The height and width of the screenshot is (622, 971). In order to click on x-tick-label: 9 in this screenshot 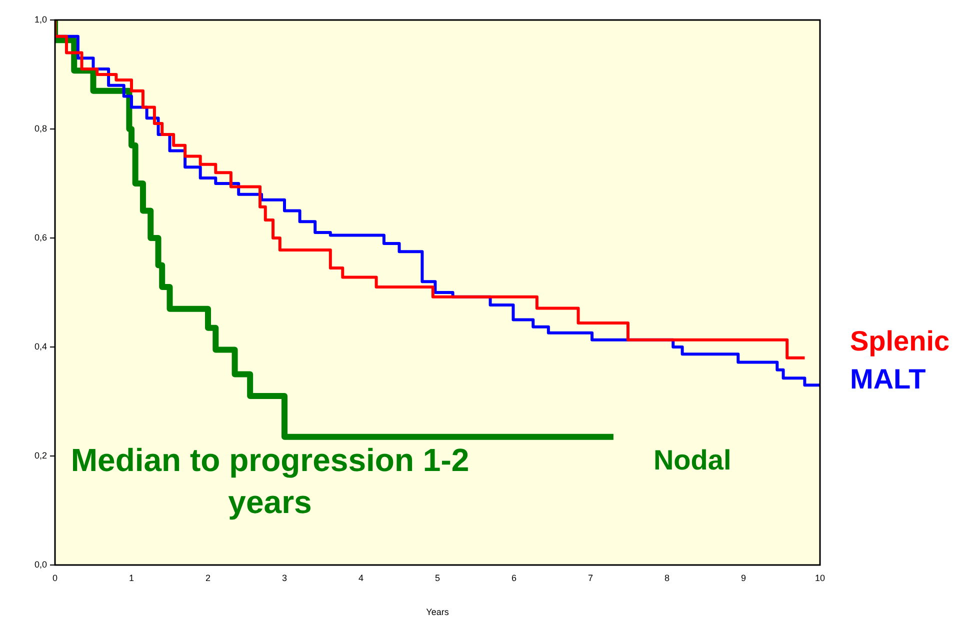, I will do `click(743, 577)`.